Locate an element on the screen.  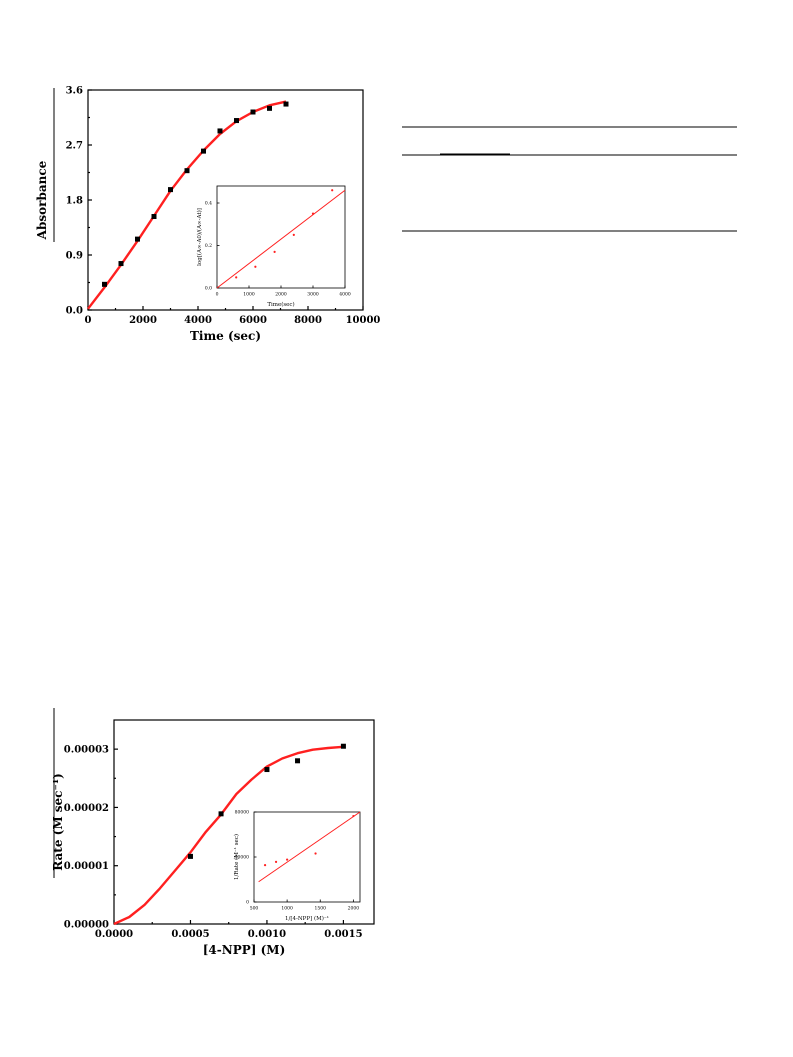
inset-x-tick-label: 4000 is located at coordinates (345, 295).